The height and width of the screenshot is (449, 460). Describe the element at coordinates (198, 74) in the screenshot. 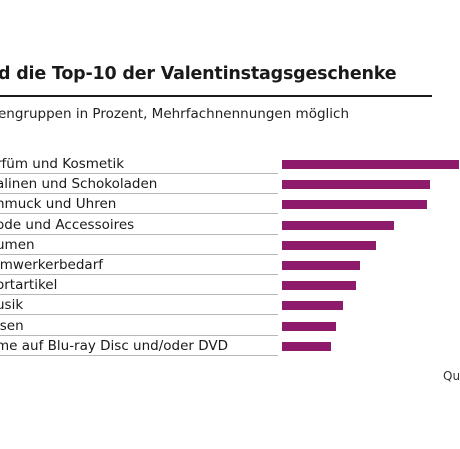

I see `chart-title: d die Top-10 der Valentinstagsgeschenke` at that location.